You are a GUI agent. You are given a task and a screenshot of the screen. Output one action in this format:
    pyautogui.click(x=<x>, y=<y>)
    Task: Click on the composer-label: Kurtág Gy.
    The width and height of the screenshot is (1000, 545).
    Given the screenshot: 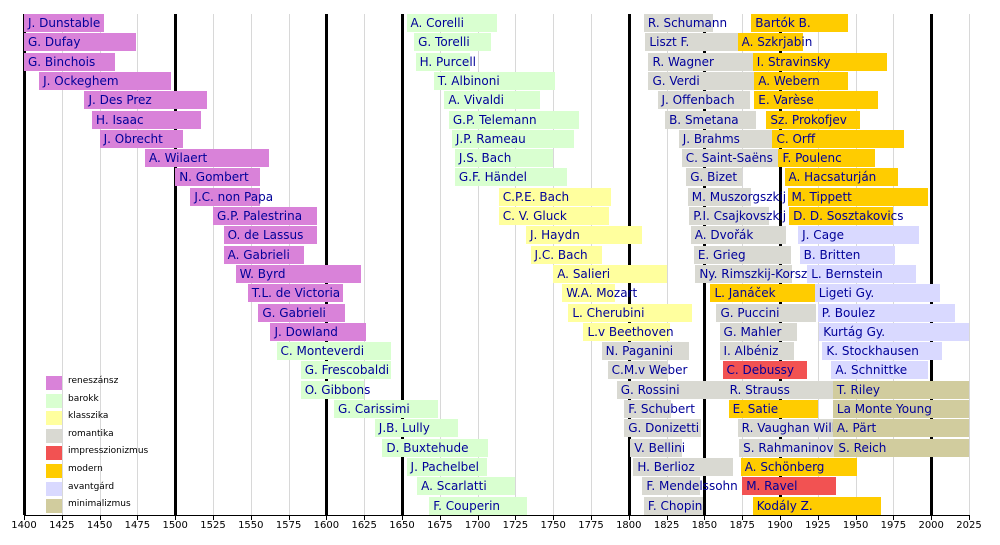 What is the action you would take?
    pyautogui.click(x=854, y=331)
    